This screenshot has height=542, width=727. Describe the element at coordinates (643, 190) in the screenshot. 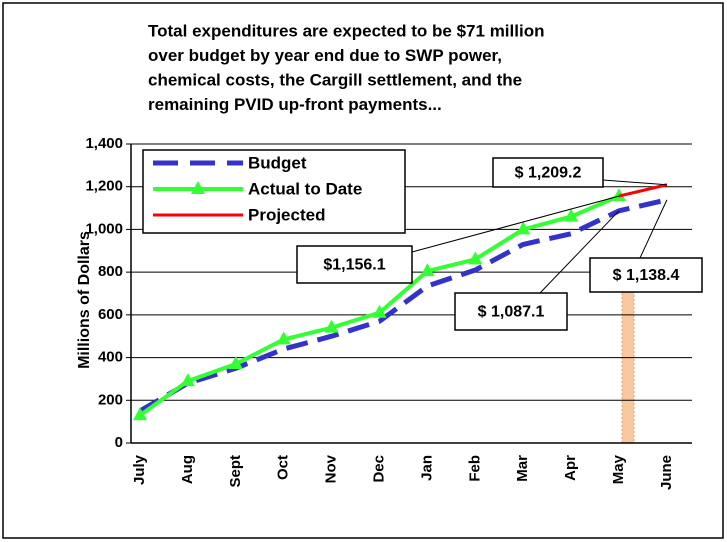

I see `series-line` at that location.